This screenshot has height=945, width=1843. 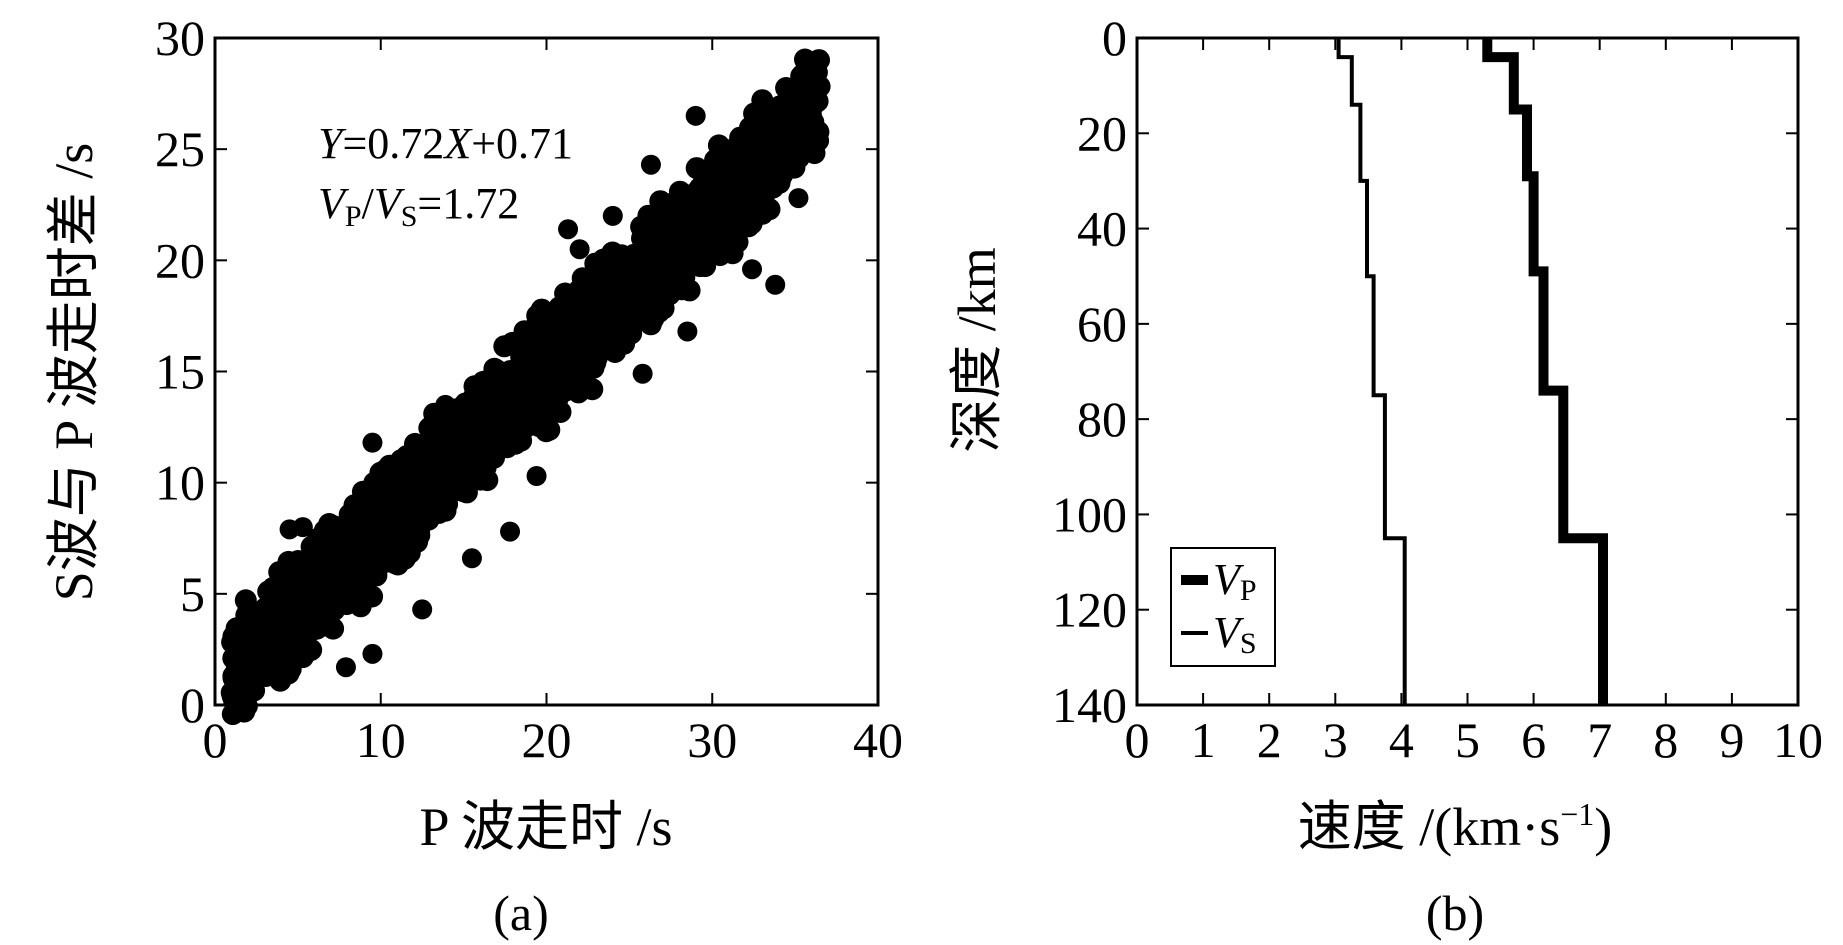 What do you see at coordinates (1467, 740) in the screenshot?
I see `x-tick-label: 5` at bounding box center [1467, 740].